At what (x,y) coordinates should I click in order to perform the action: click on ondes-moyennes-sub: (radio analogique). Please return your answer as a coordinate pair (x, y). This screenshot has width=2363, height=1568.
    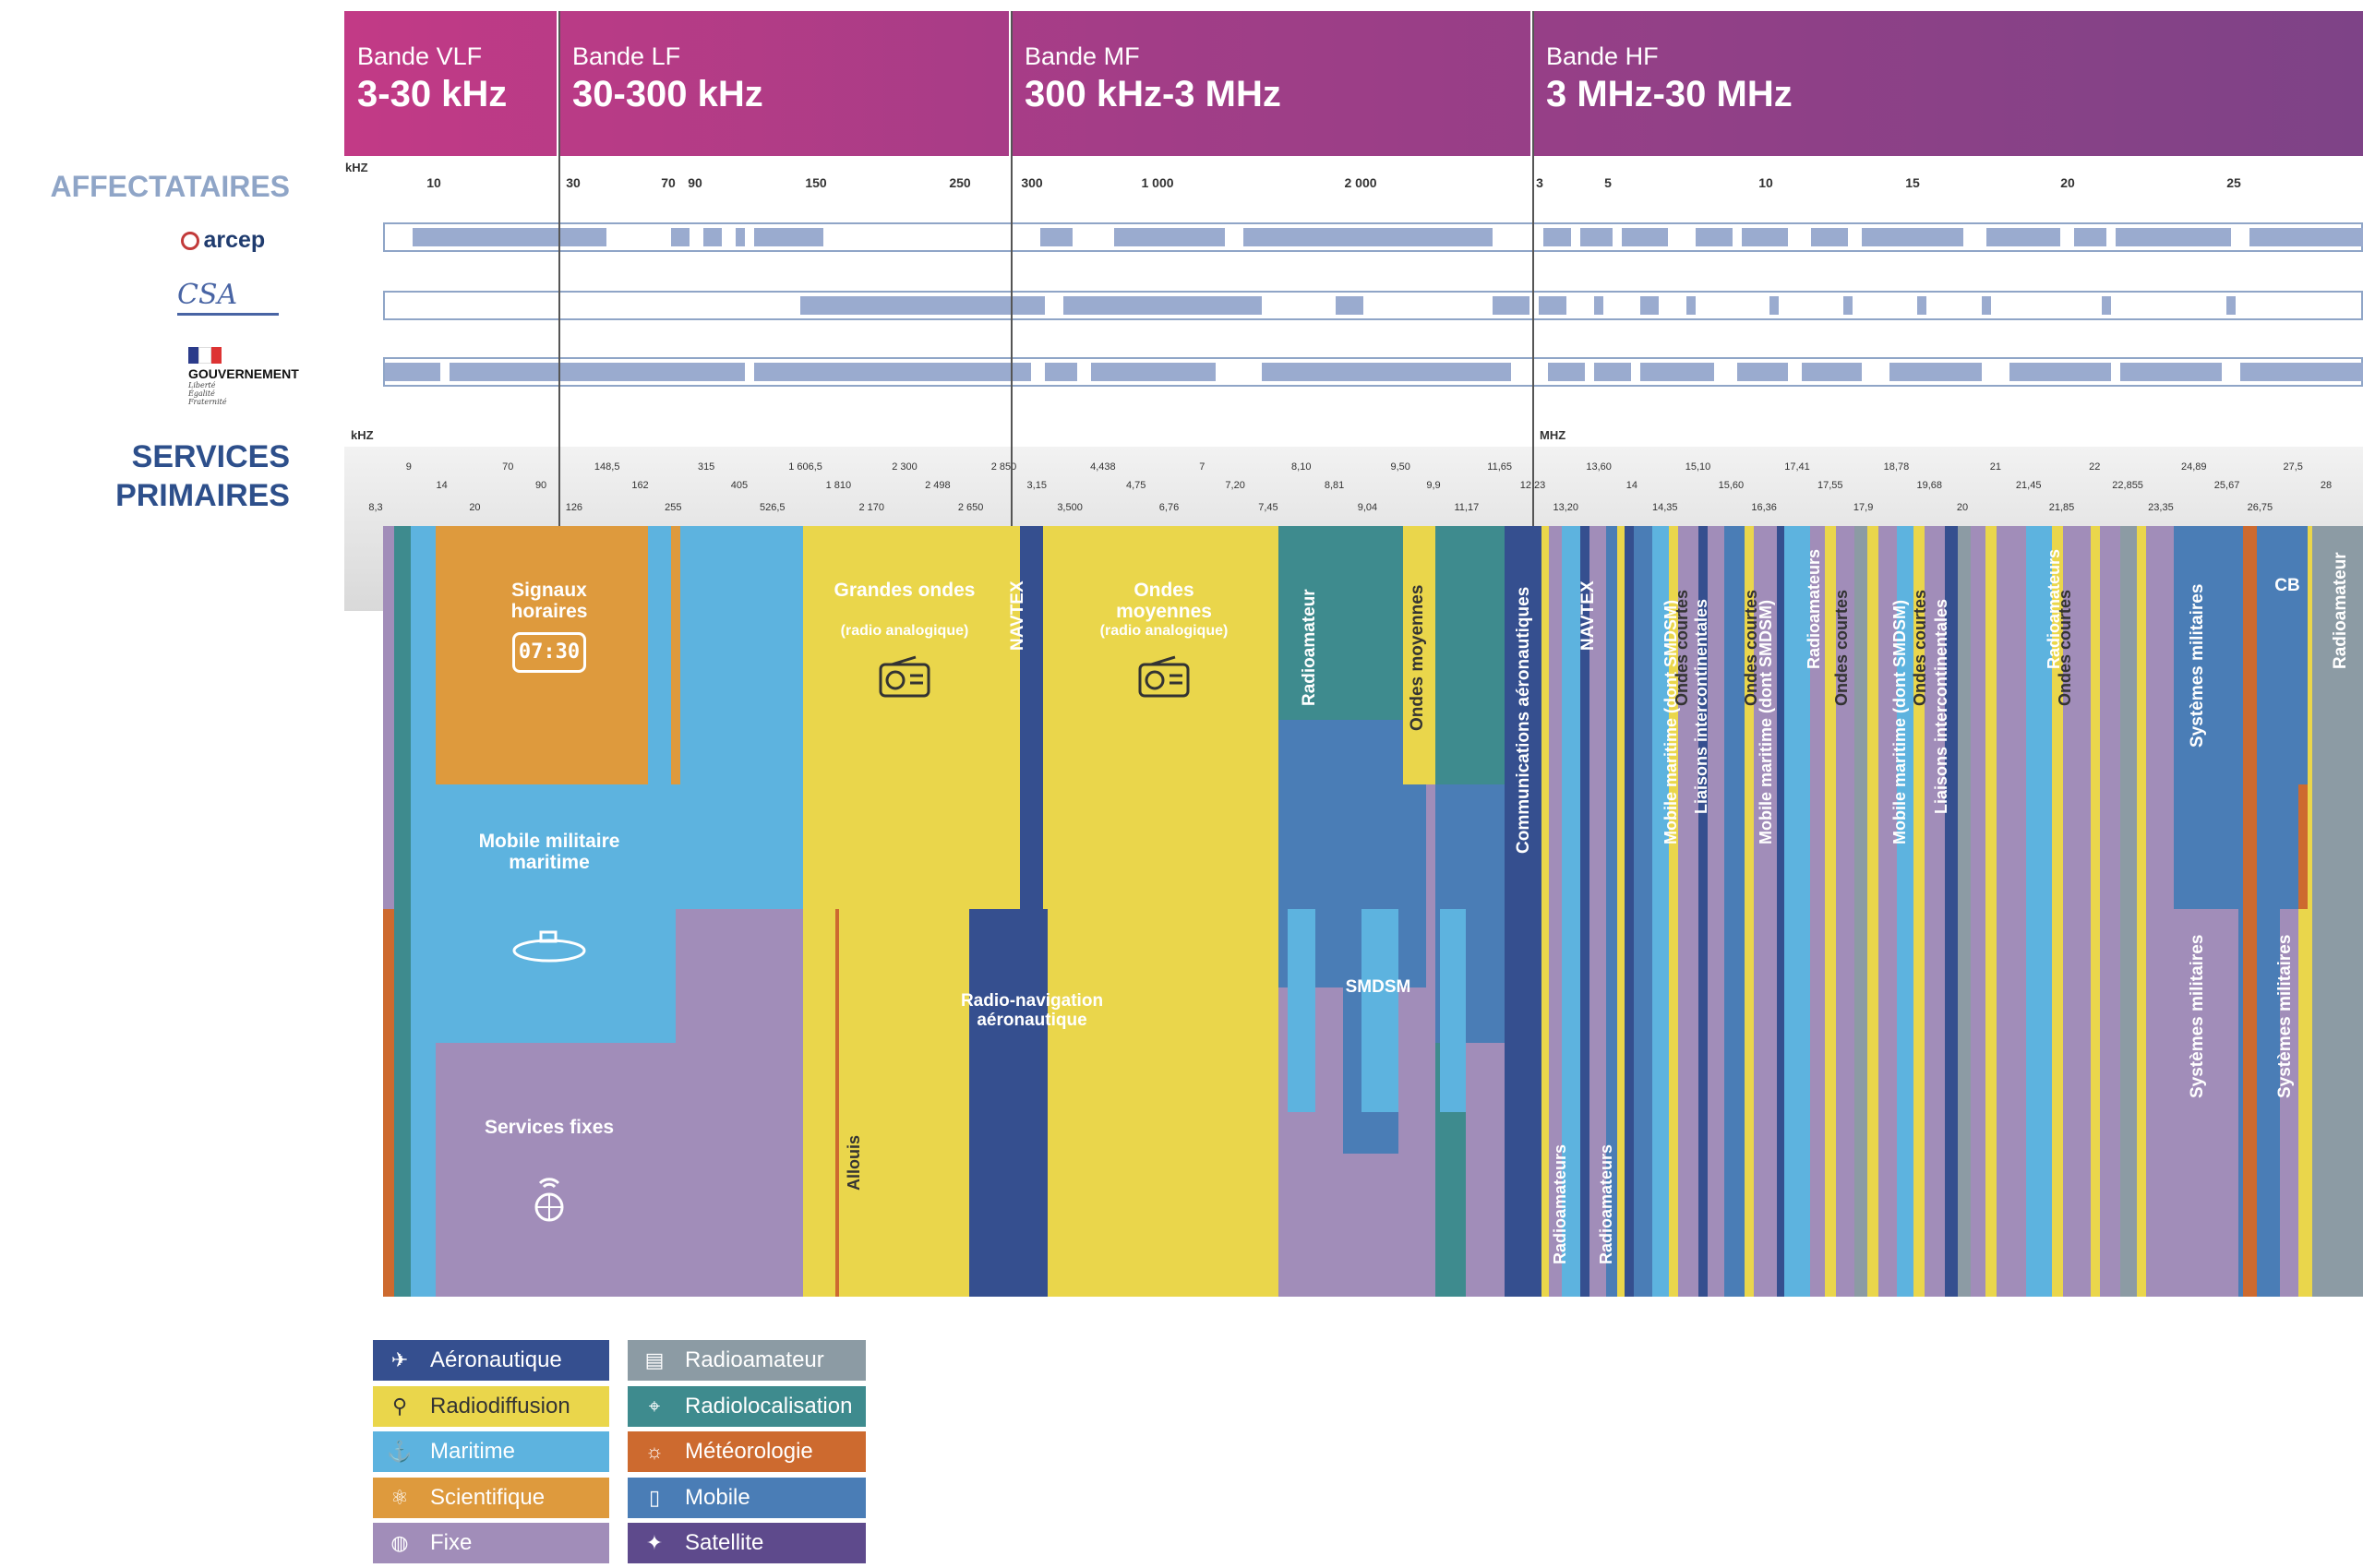
    Looking at the image, I should click on (1164, 631).